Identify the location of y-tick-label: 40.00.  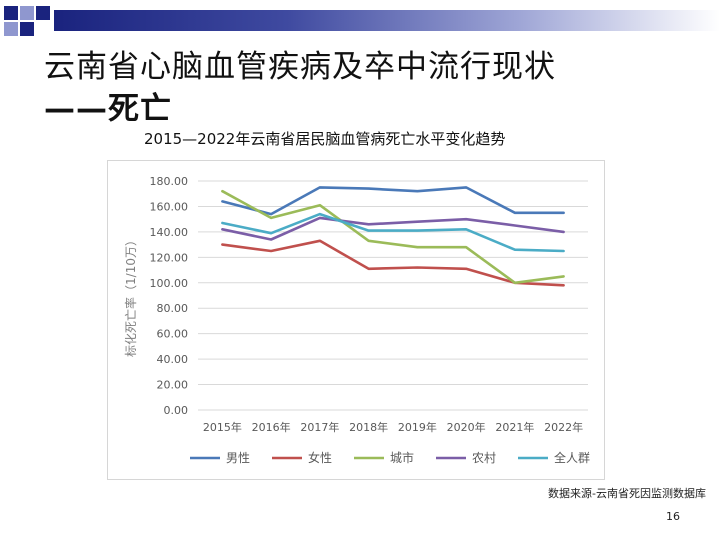
(173, 359).